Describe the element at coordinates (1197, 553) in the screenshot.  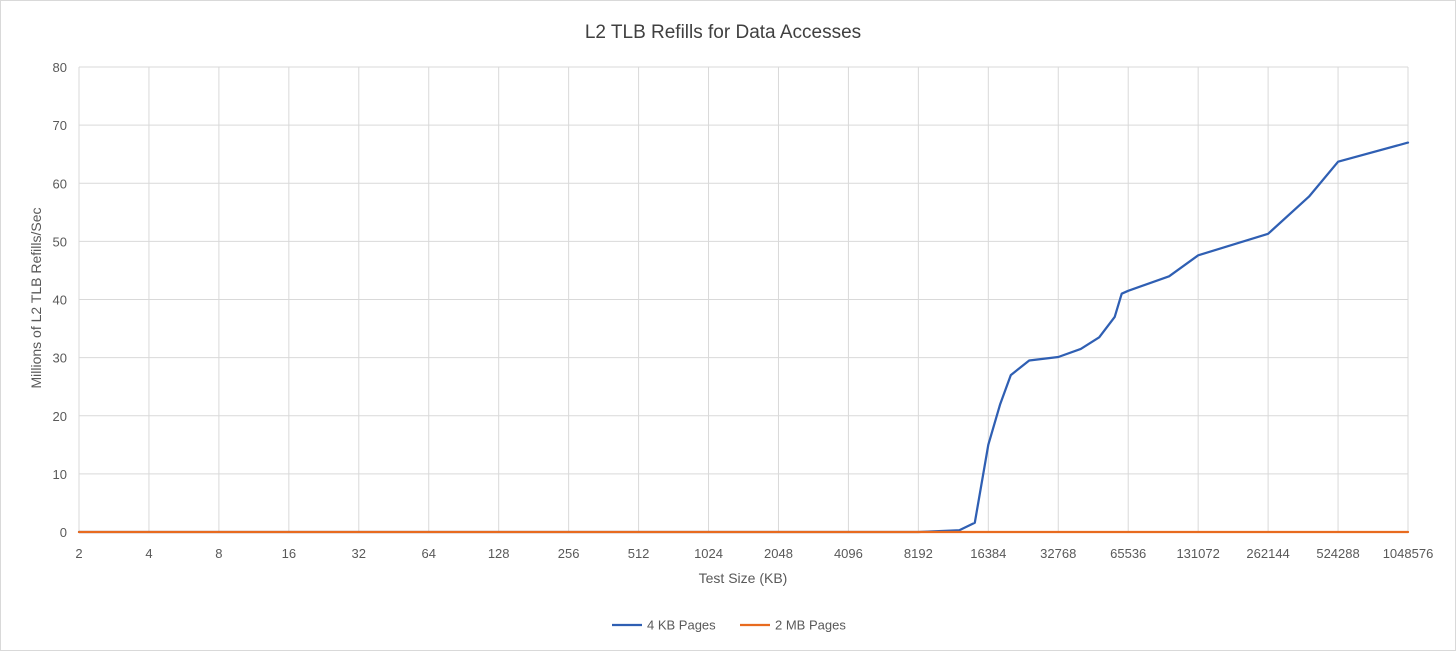
I see `x-tick-label: 131072` at that location.